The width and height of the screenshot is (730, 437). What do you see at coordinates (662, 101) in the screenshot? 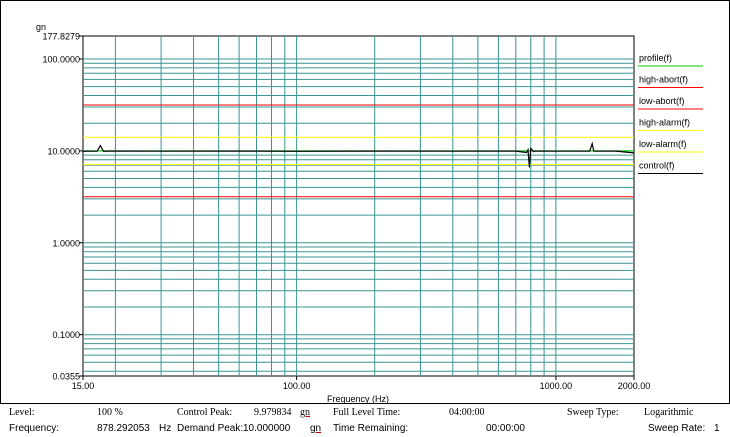
I see `legend-entry-low-abortf: low-abort(f)` at bounding box center [662, 101].